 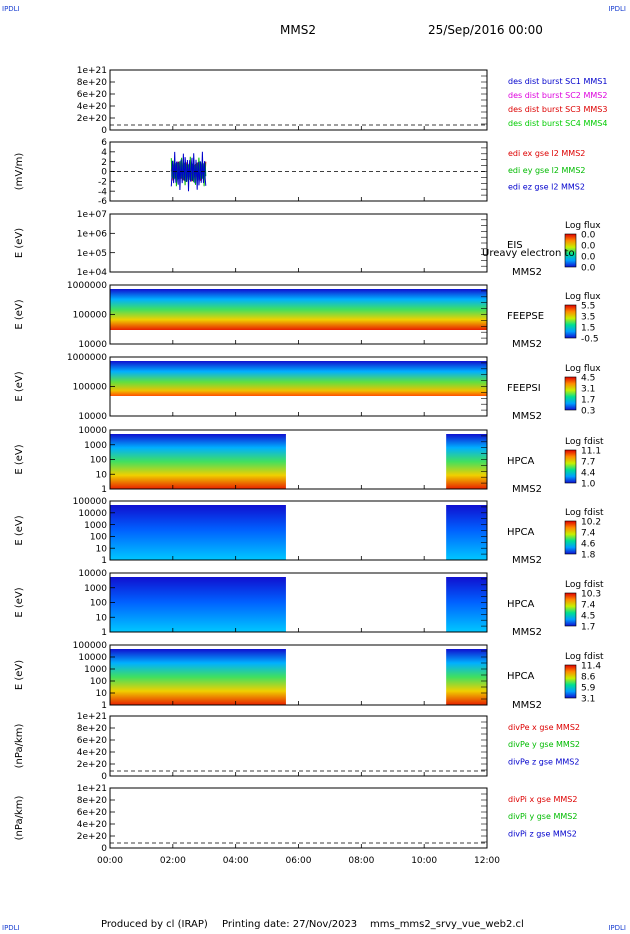 What do you see at coordinates (588, 463) in the screenshot?
I see `colorbar-tick-label: 7.7` at bounding box center [588, 463].